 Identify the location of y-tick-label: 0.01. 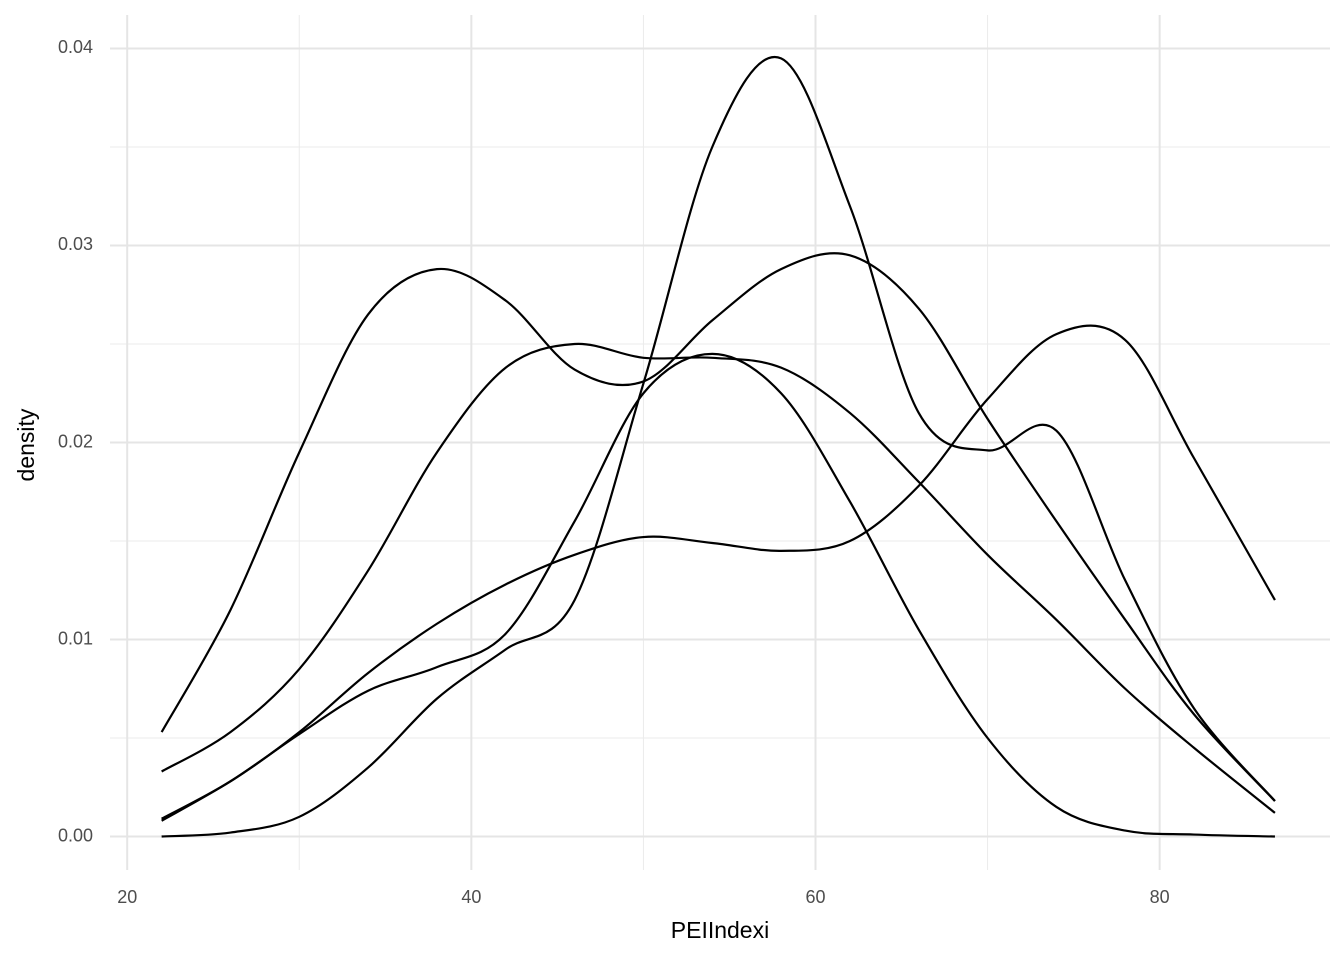
(75, 638).